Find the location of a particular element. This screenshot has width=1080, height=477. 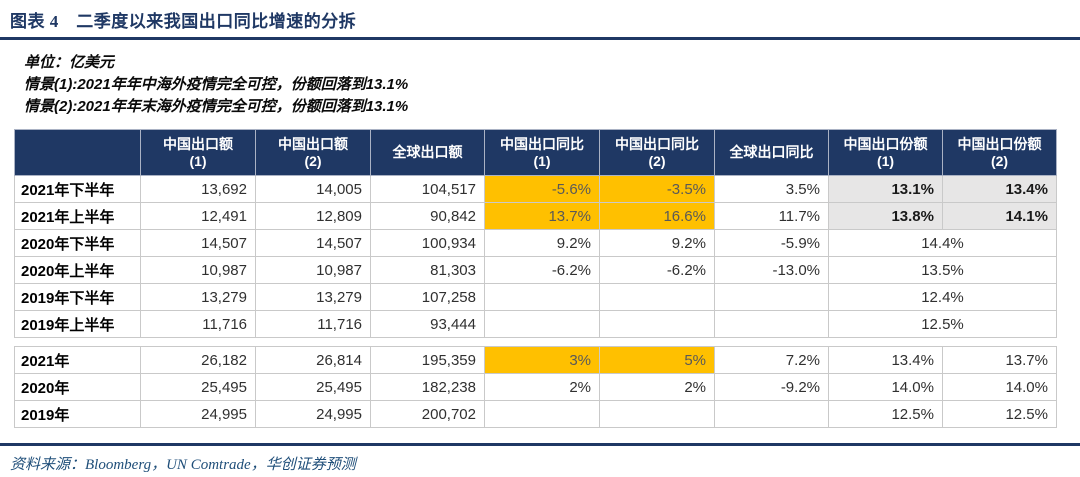

table-row: 2019年下半年 13,279 13,279 107,258 12.4% is located at coordinates (535, 297).